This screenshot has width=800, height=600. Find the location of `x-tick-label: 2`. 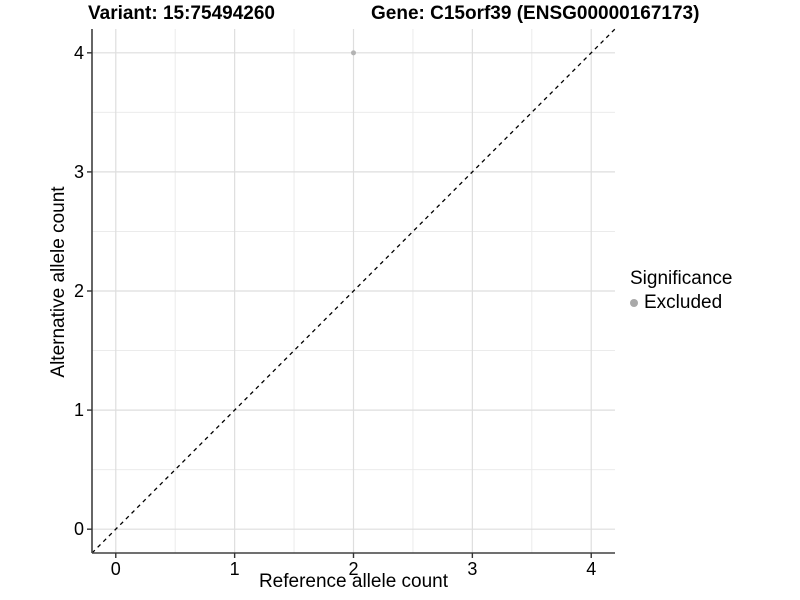

x-tick-label: 2 is located at coordinates (353, 569).